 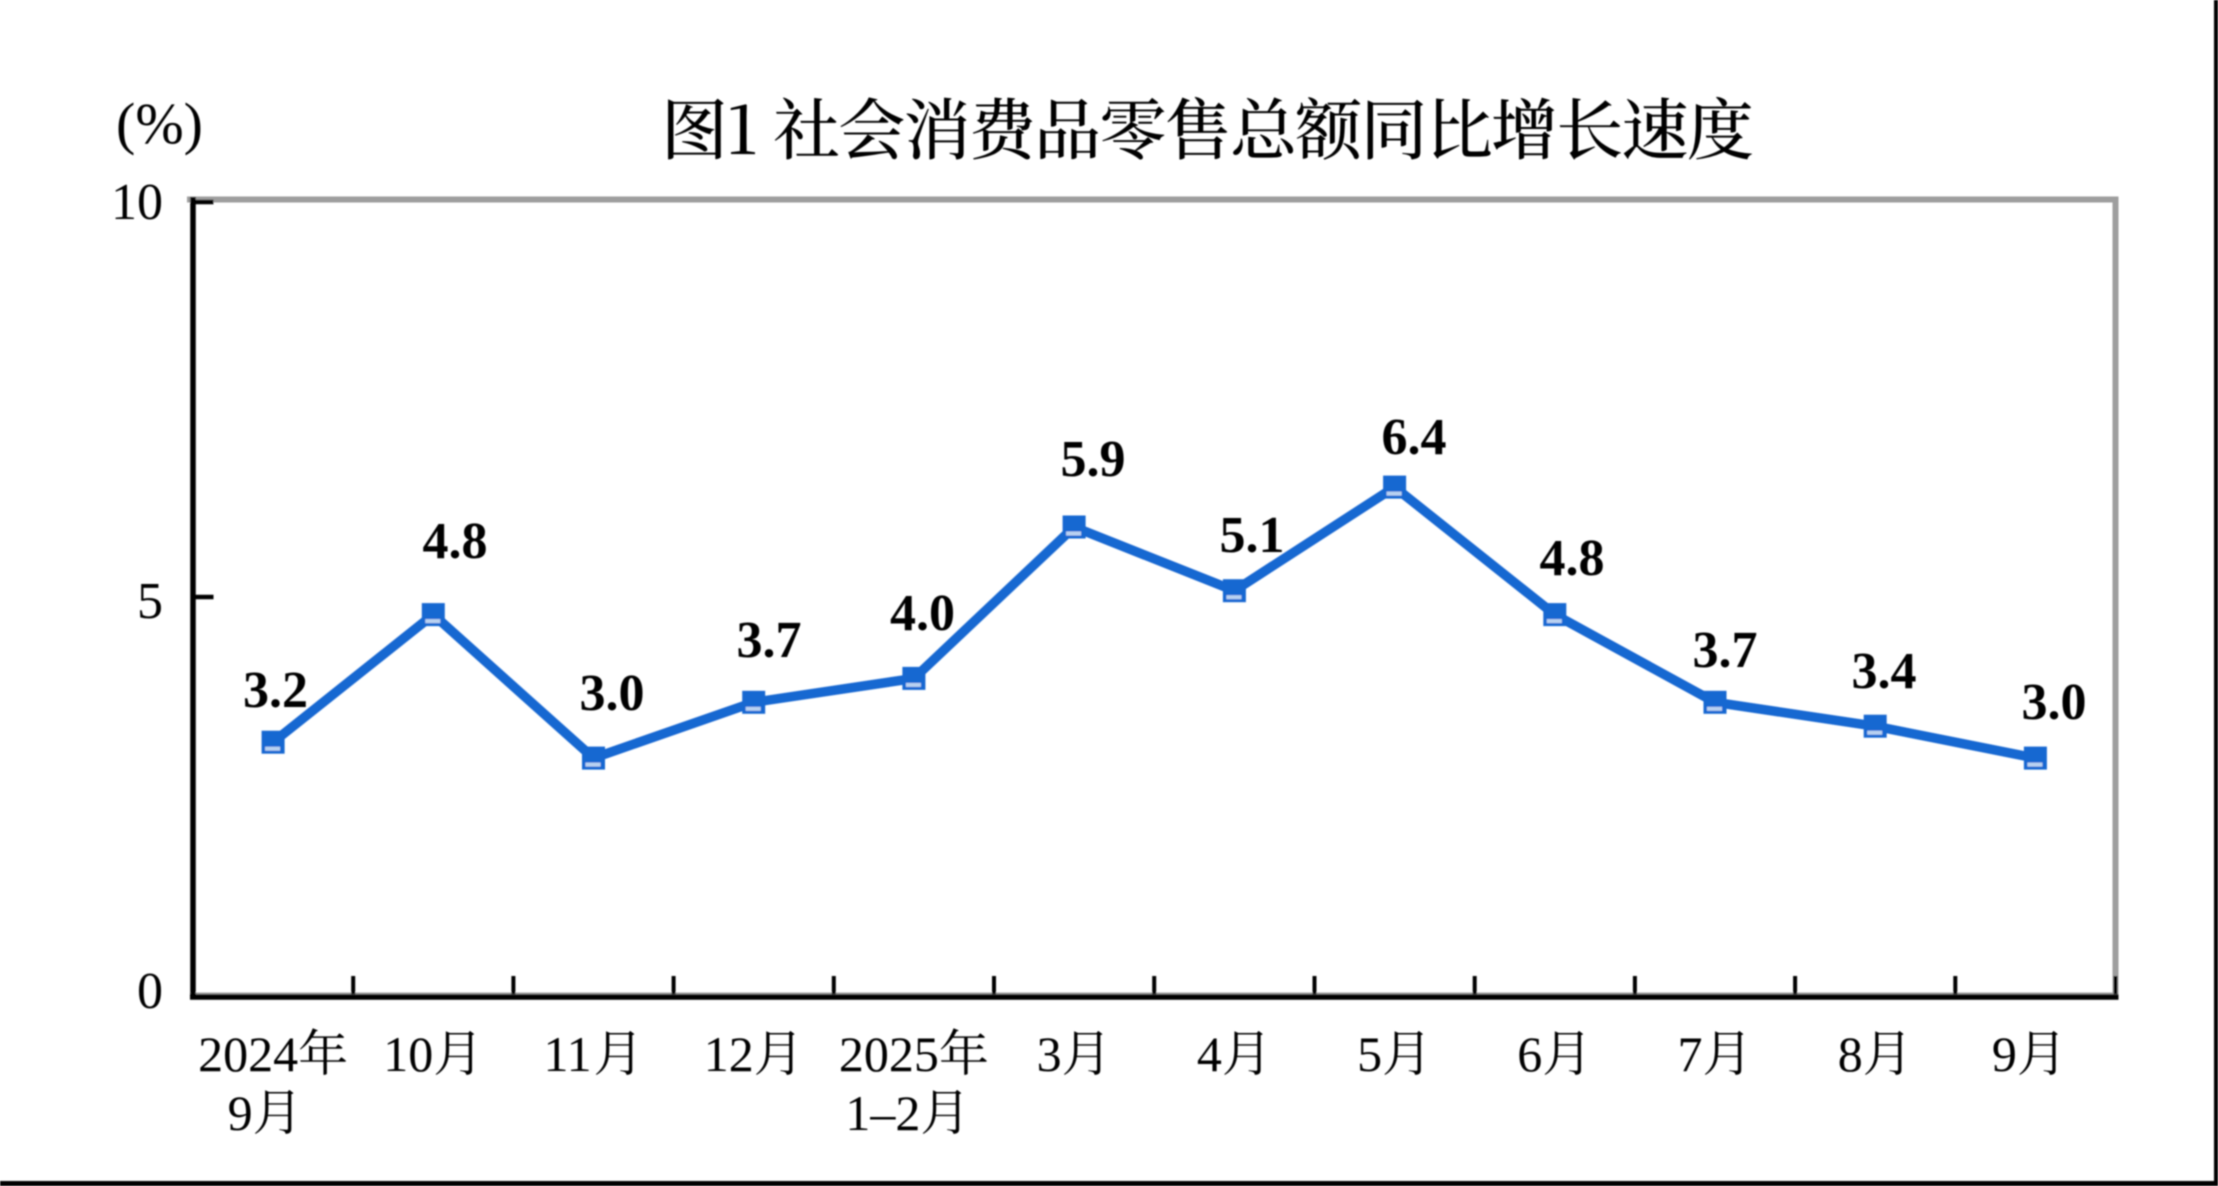 What do you see at coordinates (889, 1054) in the screenshot?
I see `svg-text: 2025` at bounding box center [889, 1054].